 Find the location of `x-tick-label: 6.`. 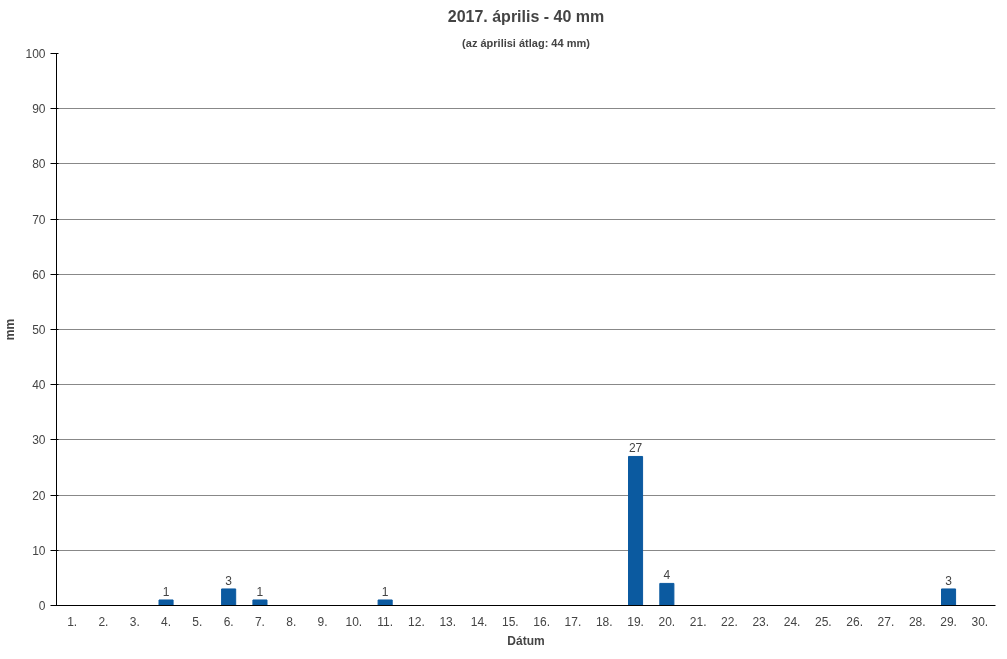

x-tick-label: 6. is located at coordinates (228, 621).